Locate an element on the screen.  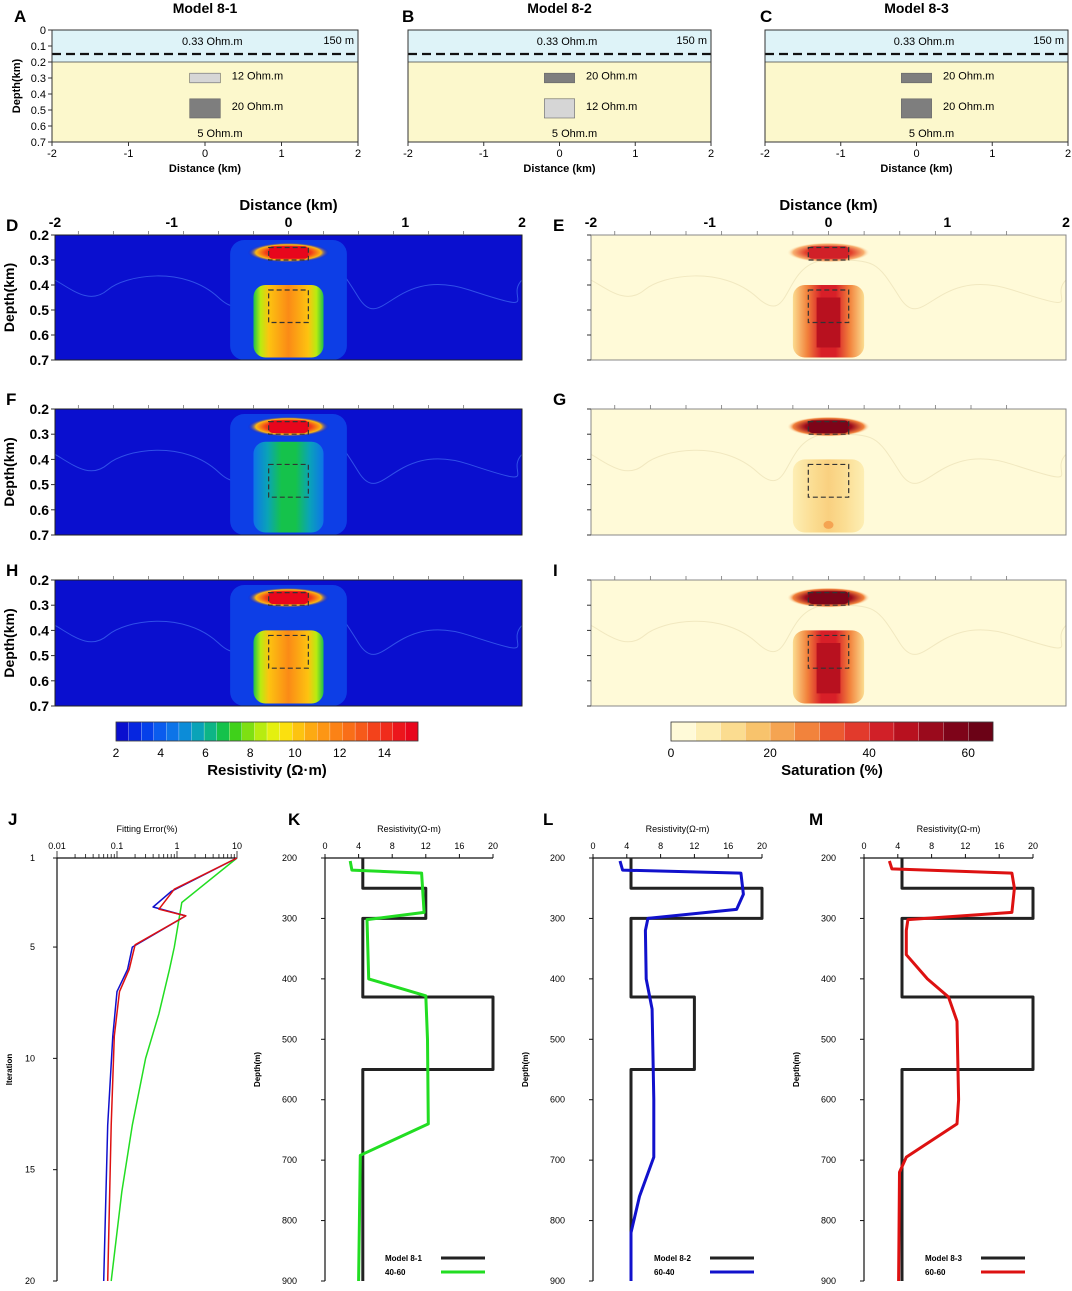
y-tick-label: 400 is located at coordinates (828, 979).